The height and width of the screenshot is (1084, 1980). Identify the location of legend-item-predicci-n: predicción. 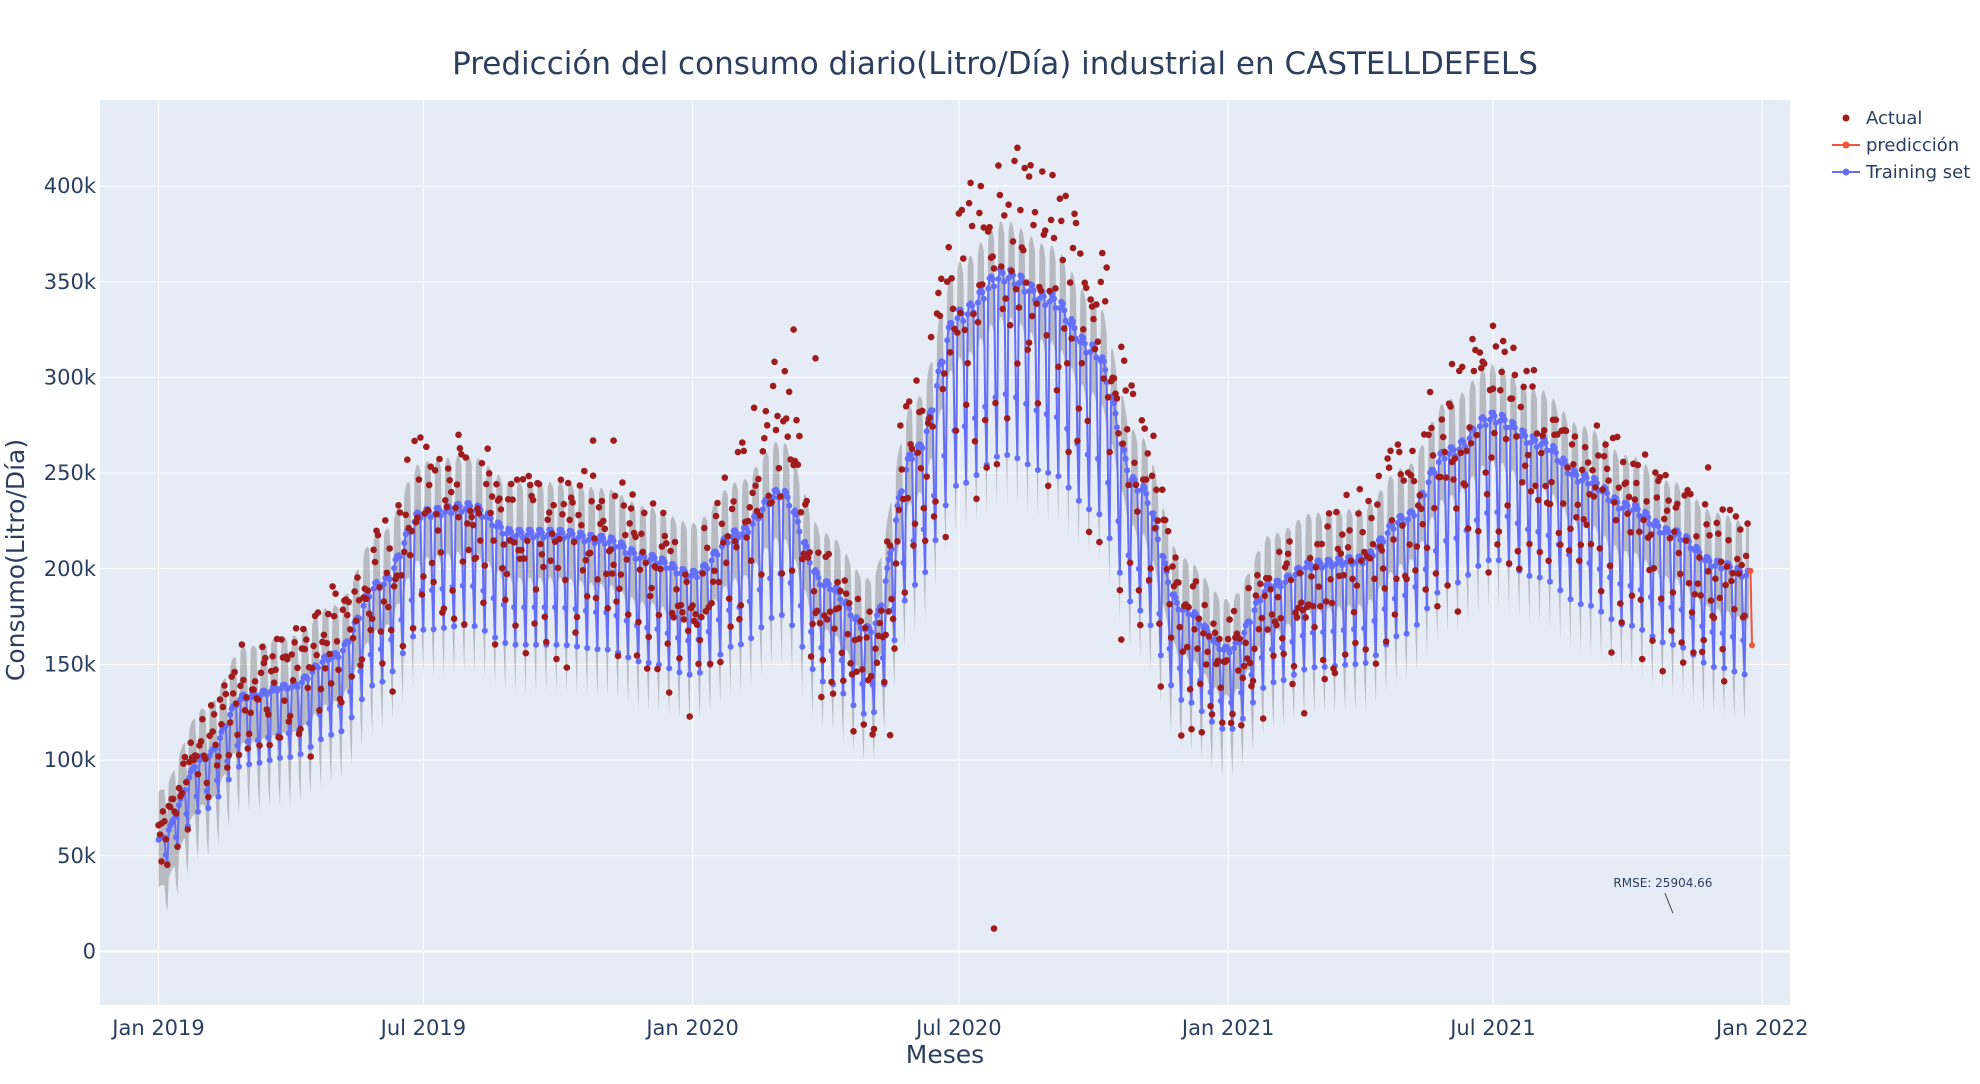
(1895, 145).